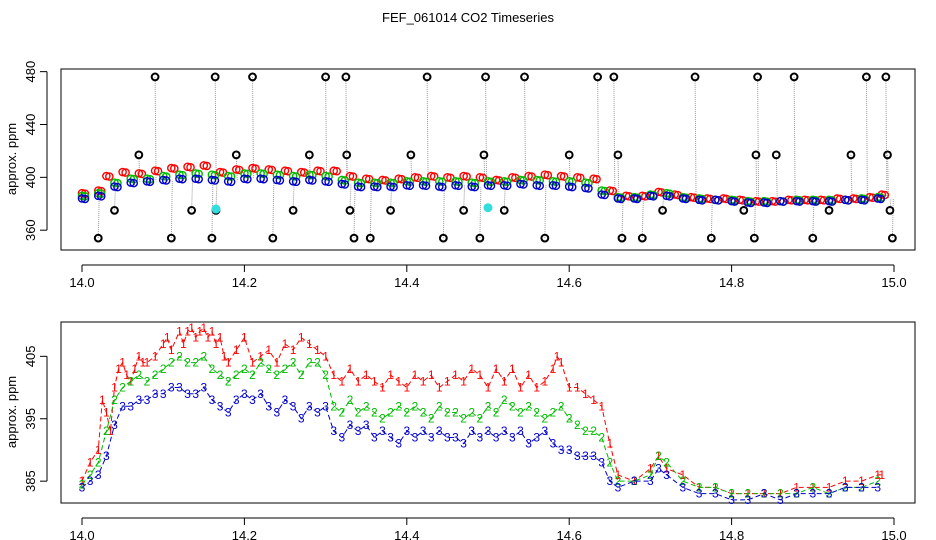 This screenshot has width=936, height=540. What do you see at coordinates (11, 412) in the screenshot?
I see `bottom-y-axis-label: approx. ppm` at bounding box center [11, 412].